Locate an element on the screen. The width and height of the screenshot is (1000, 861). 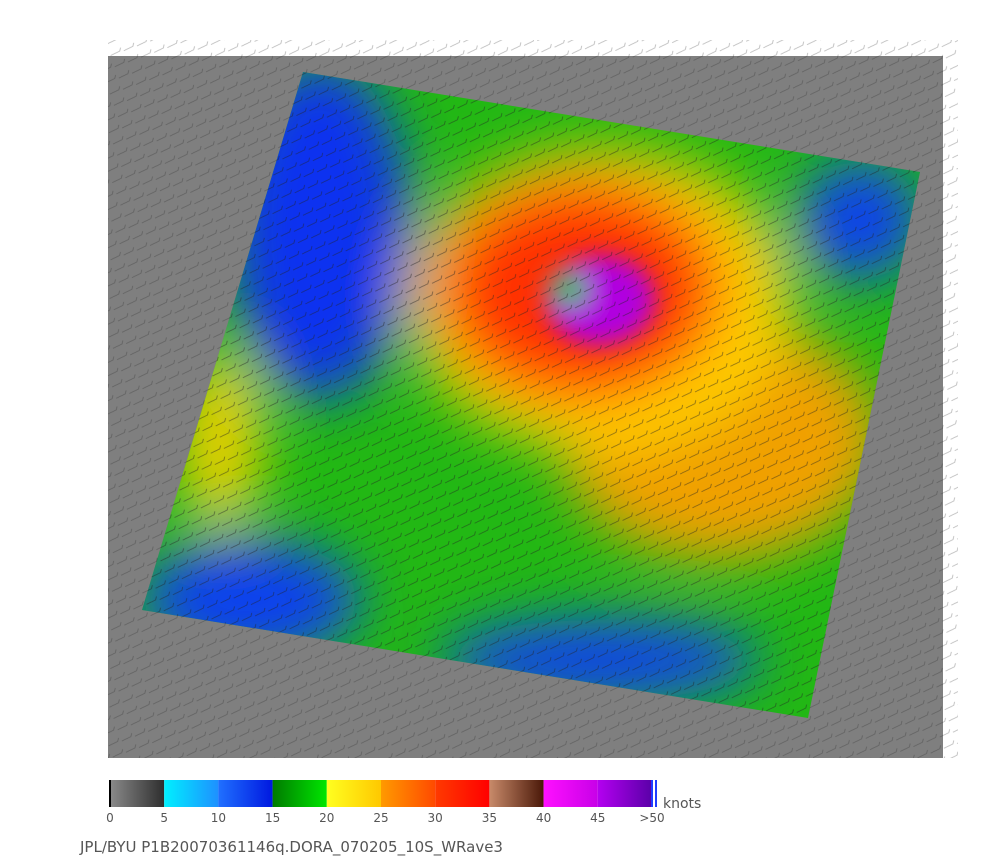
colorbar-tick-label: >50 is located at coordinates (651, 818).